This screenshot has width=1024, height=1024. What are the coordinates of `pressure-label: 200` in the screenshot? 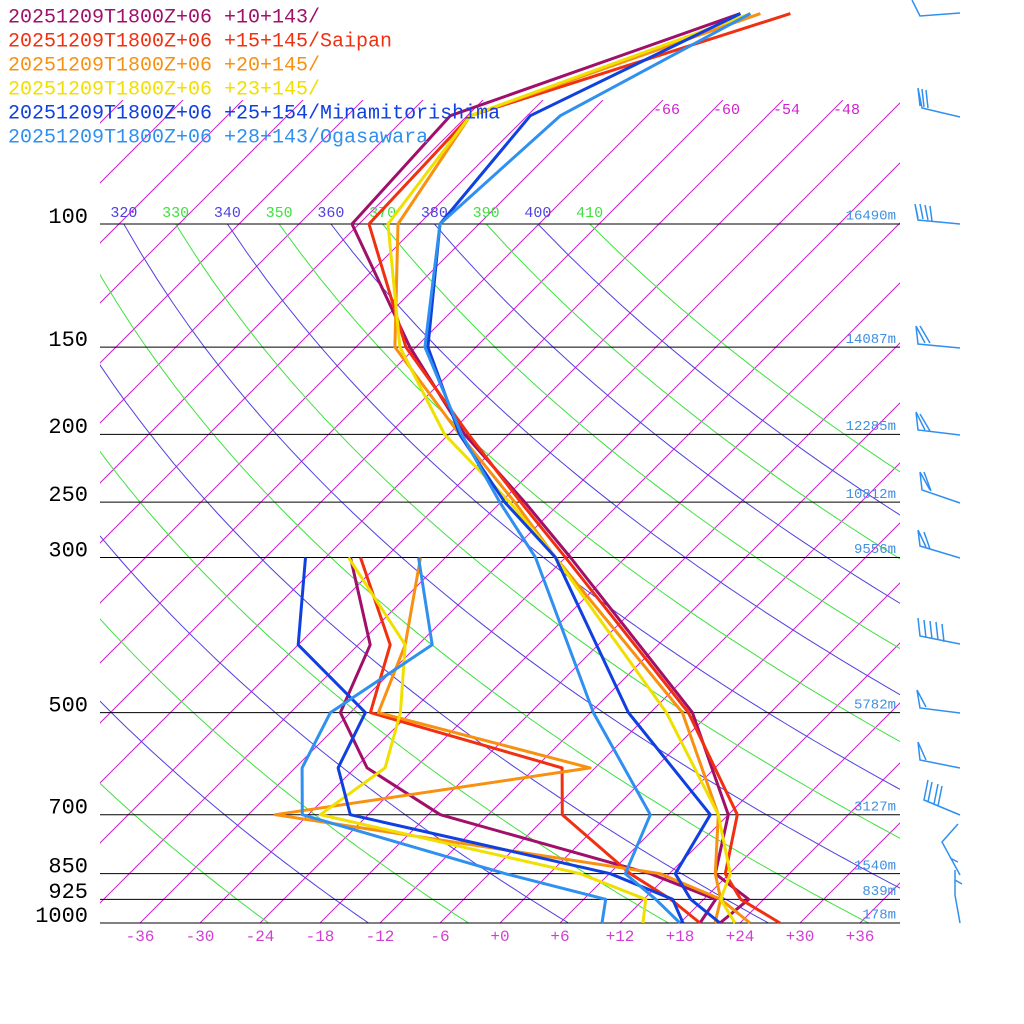 It's located at (68, 427).